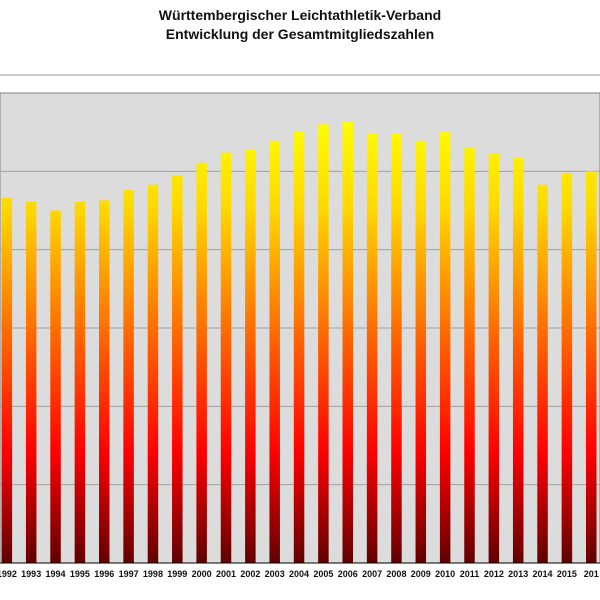 This screenshot has height=600, width=600. What do you see at coordinates (421, 574) in the screenshot?
I see `x-tick-label-2009: 2009` at bounding box center [421, 574].